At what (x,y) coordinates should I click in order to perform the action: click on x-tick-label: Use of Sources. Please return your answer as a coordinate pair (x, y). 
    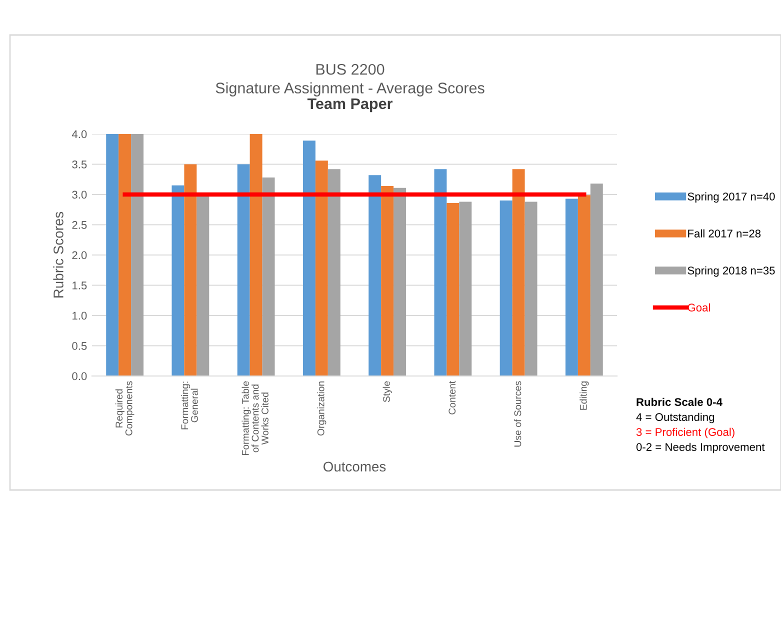
    Looking at the image, I should click on (518, 414).